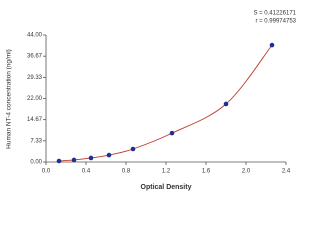  I want to click on y-tick-label: 0.00, so click(36, 163).